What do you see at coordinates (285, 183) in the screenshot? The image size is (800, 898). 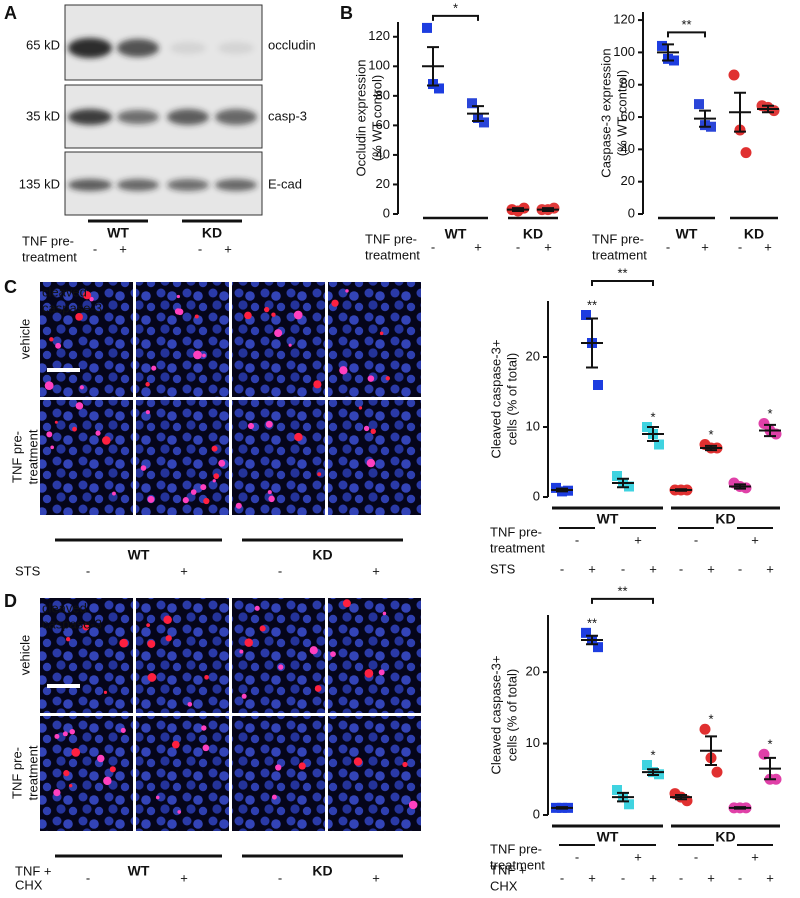 I see `protein-label: E-cad` at bounding box center [285, 183].